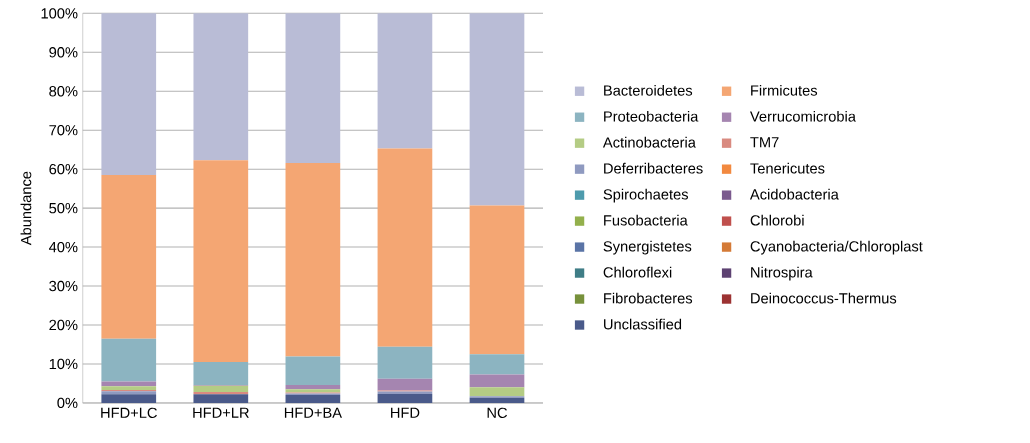 This screenshot has width=1030, height=443. What do you see at coordinates (63, 208) in the screenshot?
I see `y-tick-label: 50%` at bounding box center [63, 208].